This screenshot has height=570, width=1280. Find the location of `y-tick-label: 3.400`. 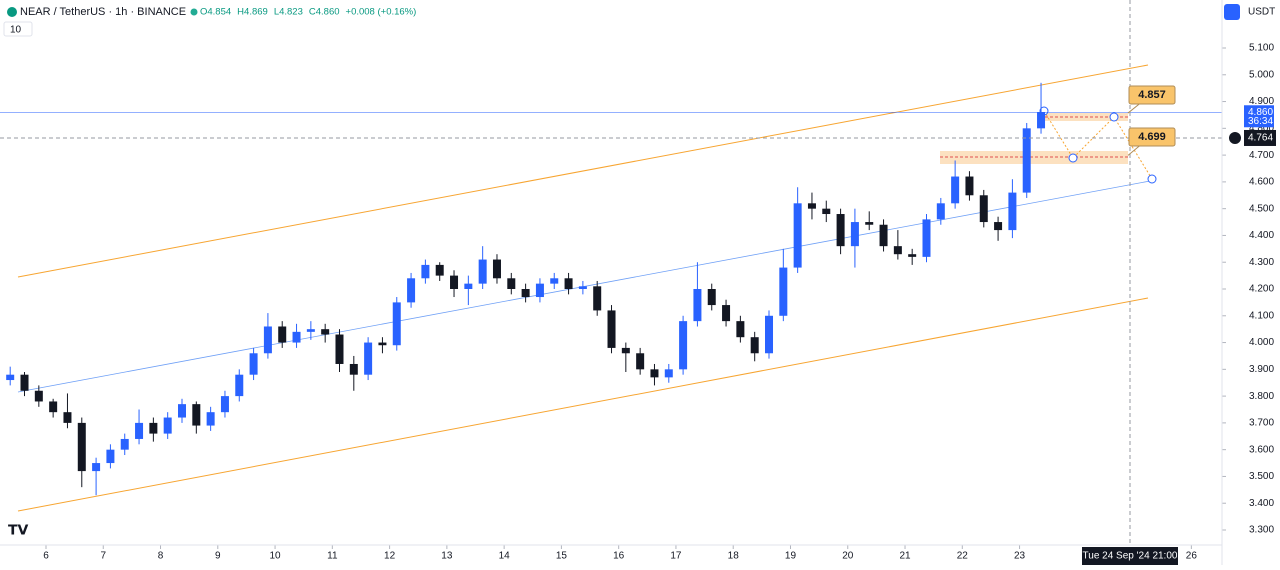

y-tick-label: 3.400 is located at coordinates (1261, 503).